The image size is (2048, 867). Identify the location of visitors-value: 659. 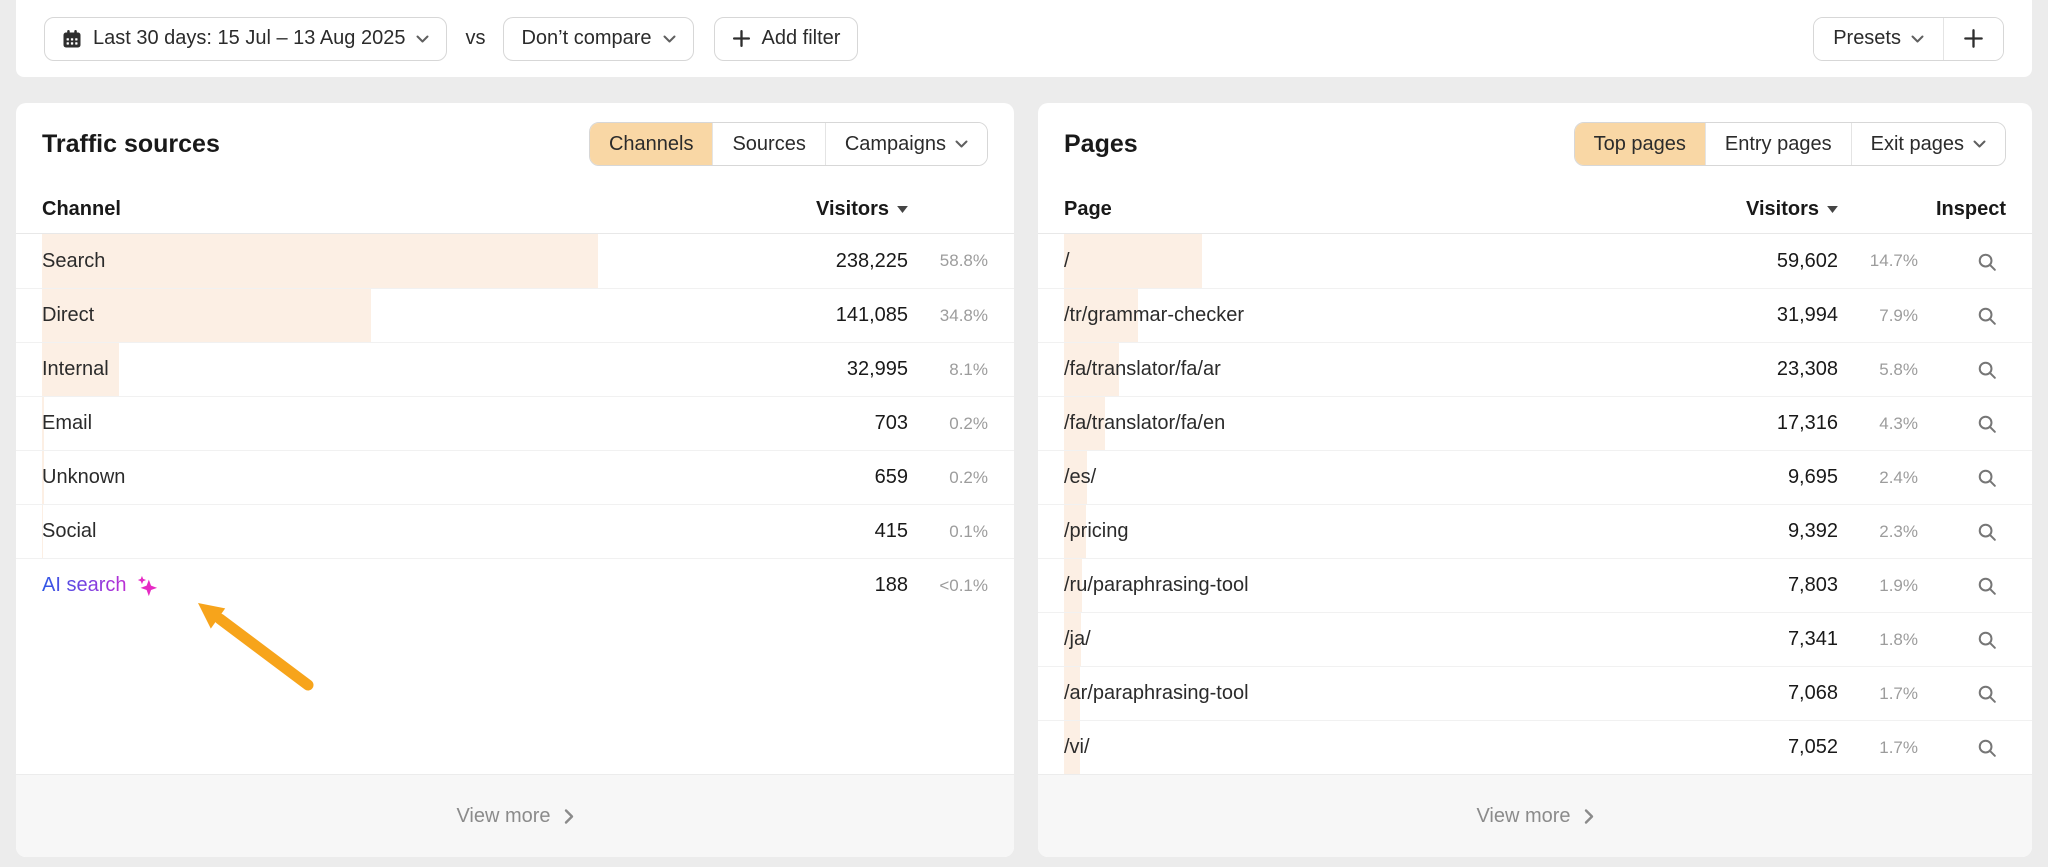
(891, 477).